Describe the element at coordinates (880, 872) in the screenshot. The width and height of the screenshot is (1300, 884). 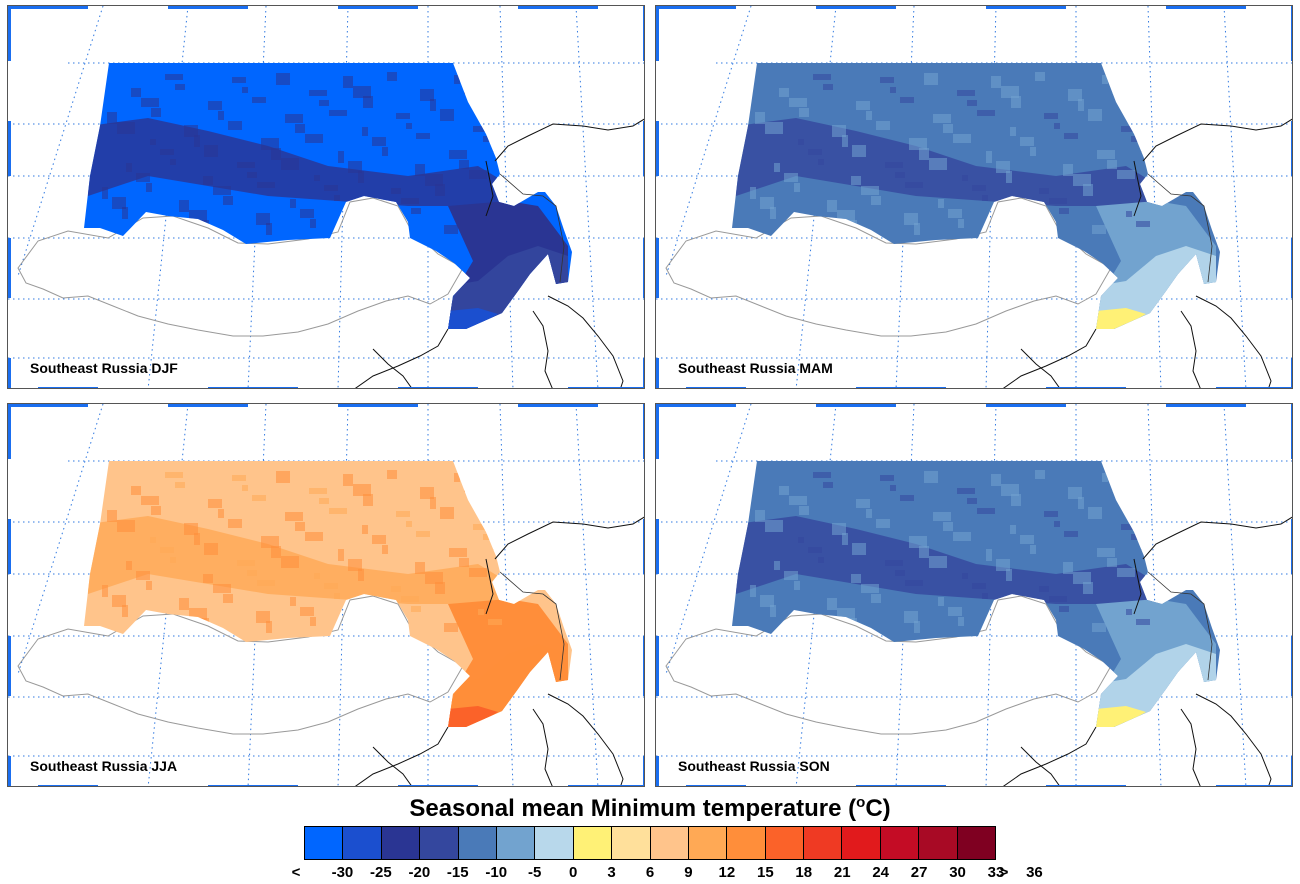
I see `colorbar-tick-label: 24` at that location.